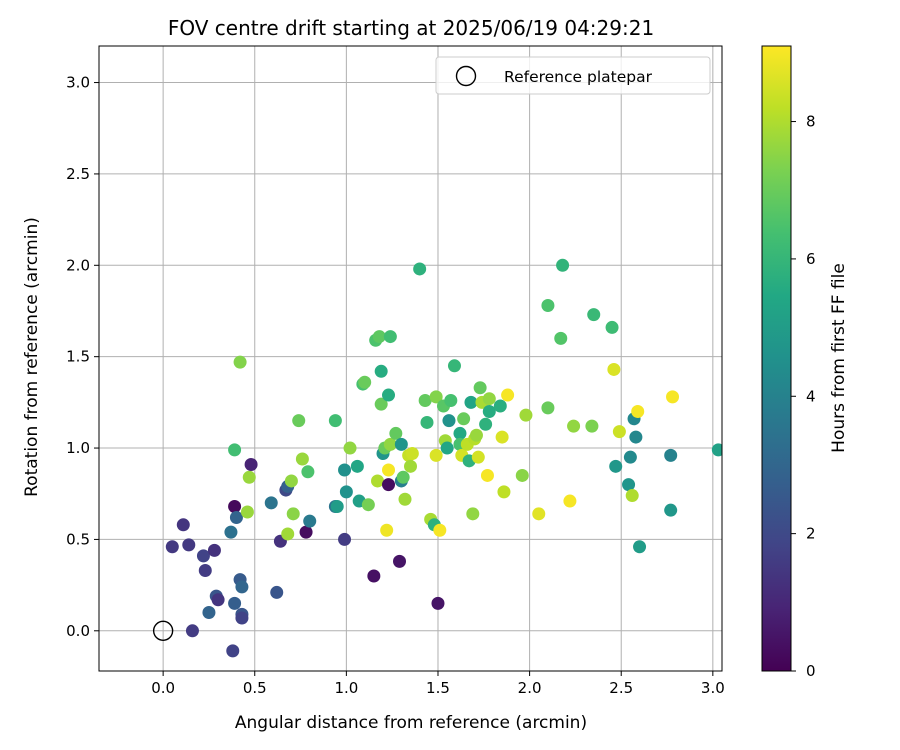  Describe the element at coordinates (78, 265) in the screenshot. I see `y-tick-label: 2.0` at that location.